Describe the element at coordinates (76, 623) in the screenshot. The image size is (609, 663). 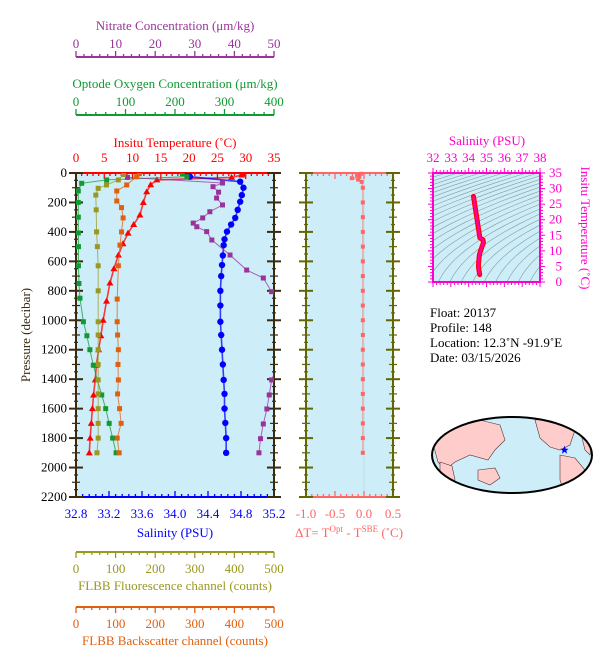
I see `backscatter-tick-label: 0` at that location.